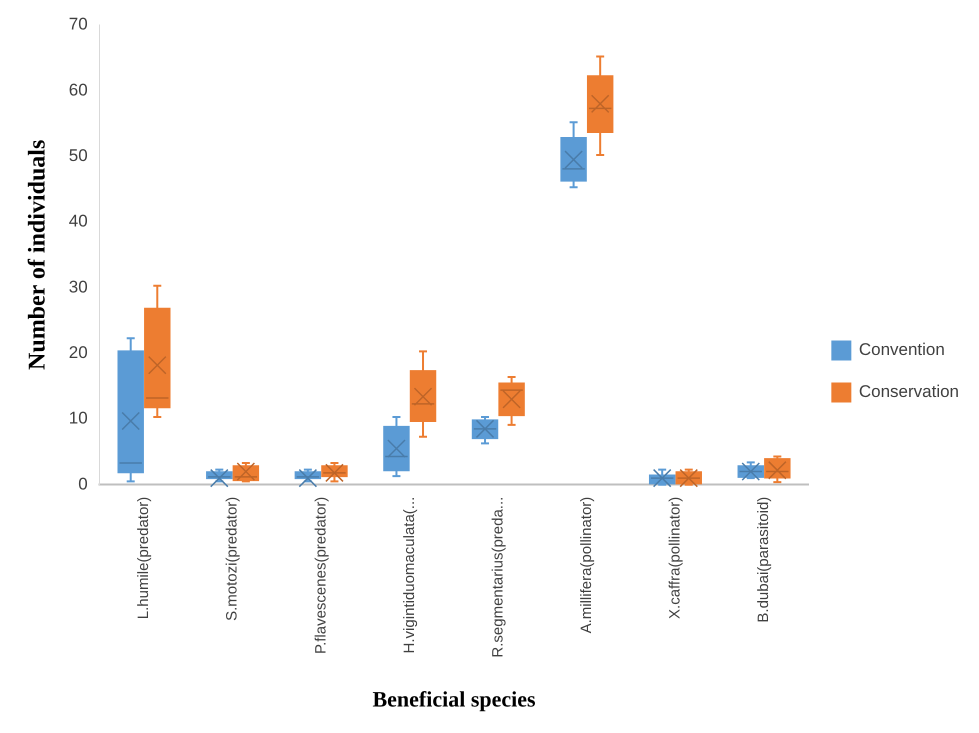  What do you see at coordinates (83, 484) in the screenshot?
I see `y-tick-label: 0` at bounding box center [83, 484].